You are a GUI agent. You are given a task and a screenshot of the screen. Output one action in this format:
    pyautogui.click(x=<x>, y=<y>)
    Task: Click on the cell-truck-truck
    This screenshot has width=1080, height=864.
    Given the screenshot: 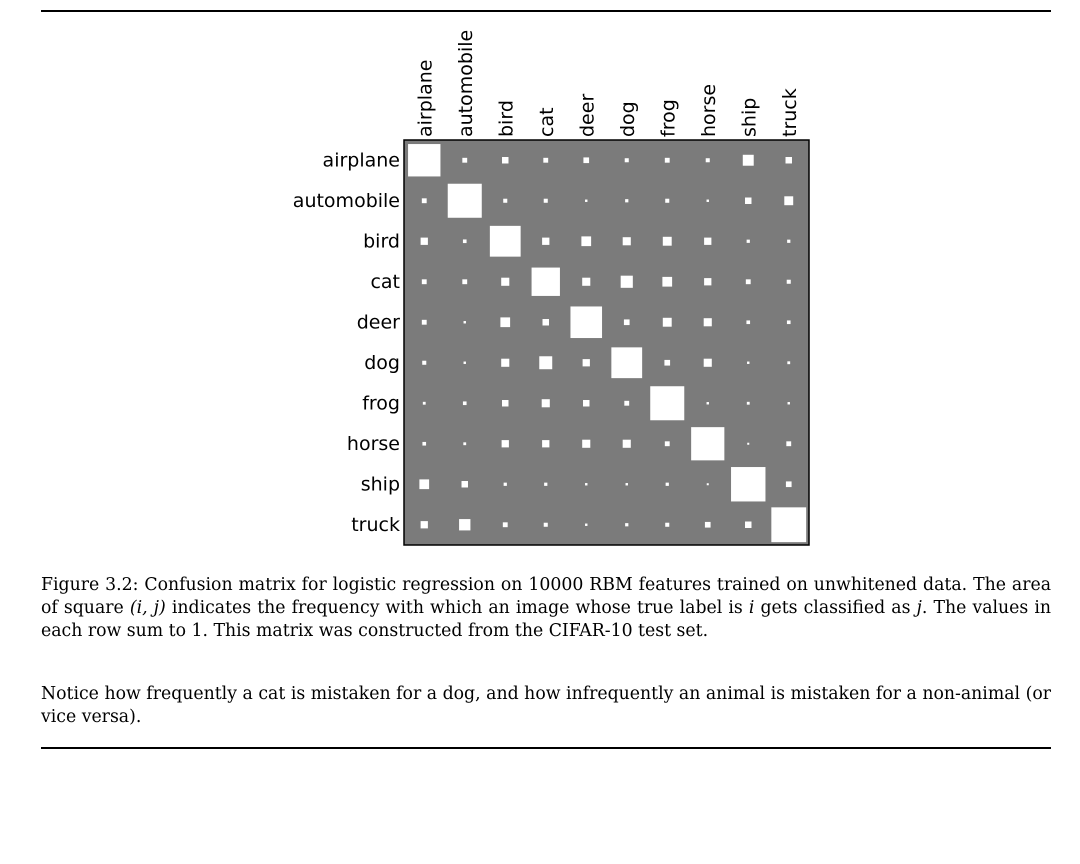 What is the action you would take?
    pyautogui.click(x=789, y=525)
    